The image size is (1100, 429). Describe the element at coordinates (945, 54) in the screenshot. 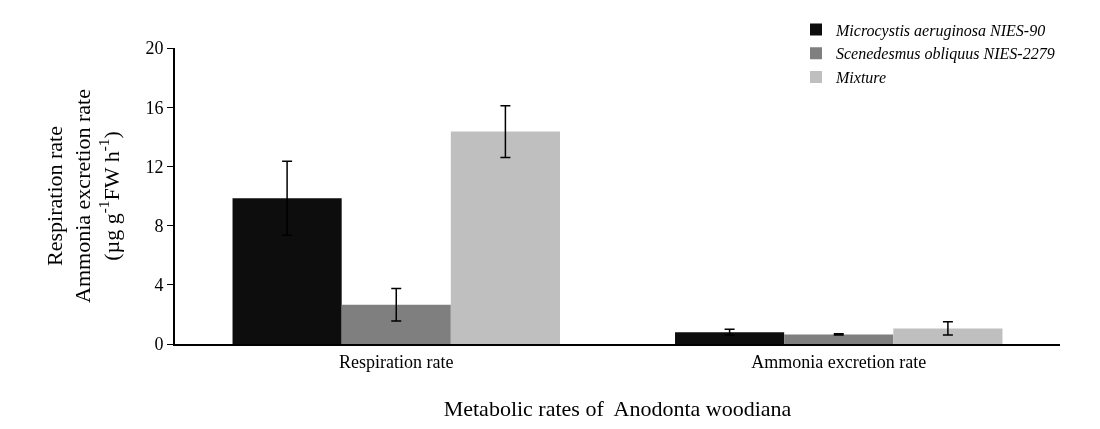

I see `legend-label: Scenedesmus obliquus NIES-2279` at that location.